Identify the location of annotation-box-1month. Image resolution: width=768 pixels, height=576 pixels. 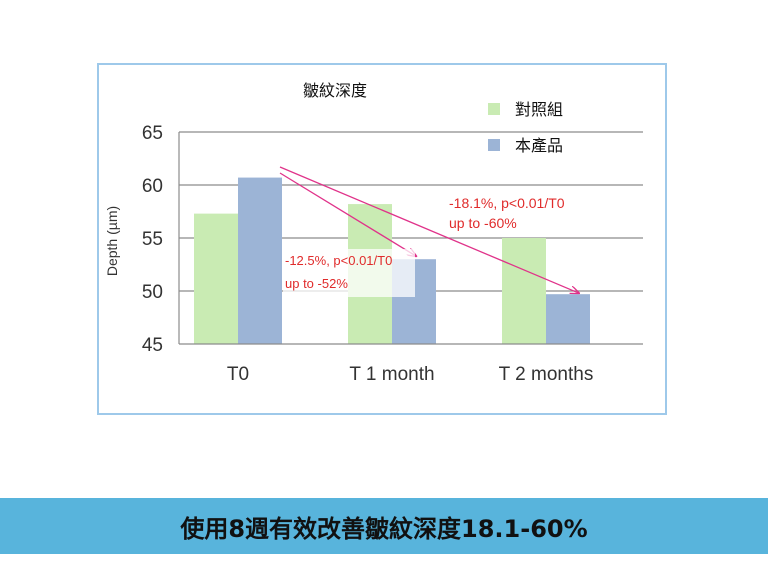
(349, 273).